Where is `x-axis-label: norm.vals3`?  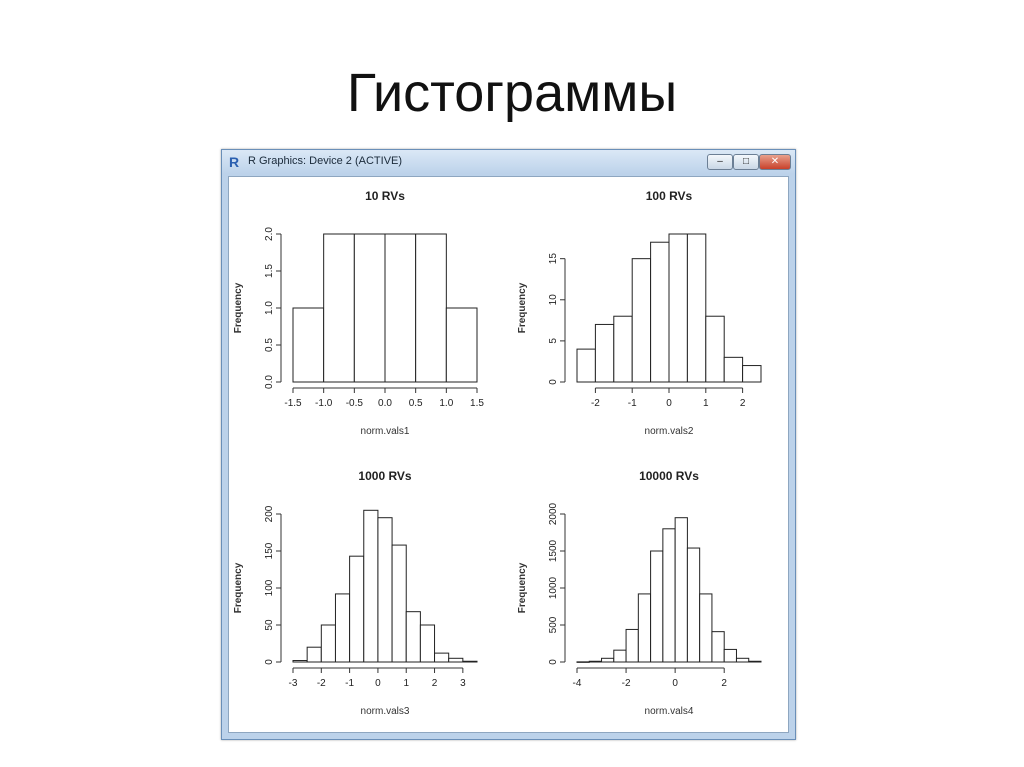 x-axis-label: norm.vals3 is located at coordinates (385, 711).